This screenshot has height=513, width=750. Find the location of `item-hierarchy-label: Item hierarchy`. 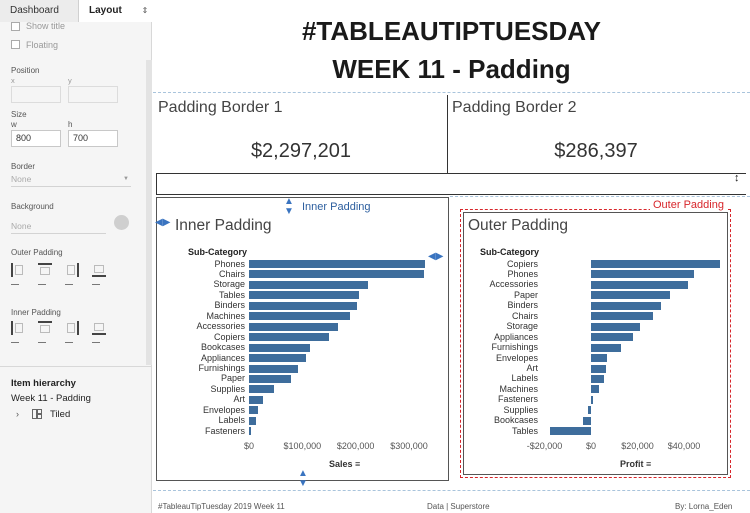

item-hierarchy-label: Item hierarchy is located at coordinates (43, 383).